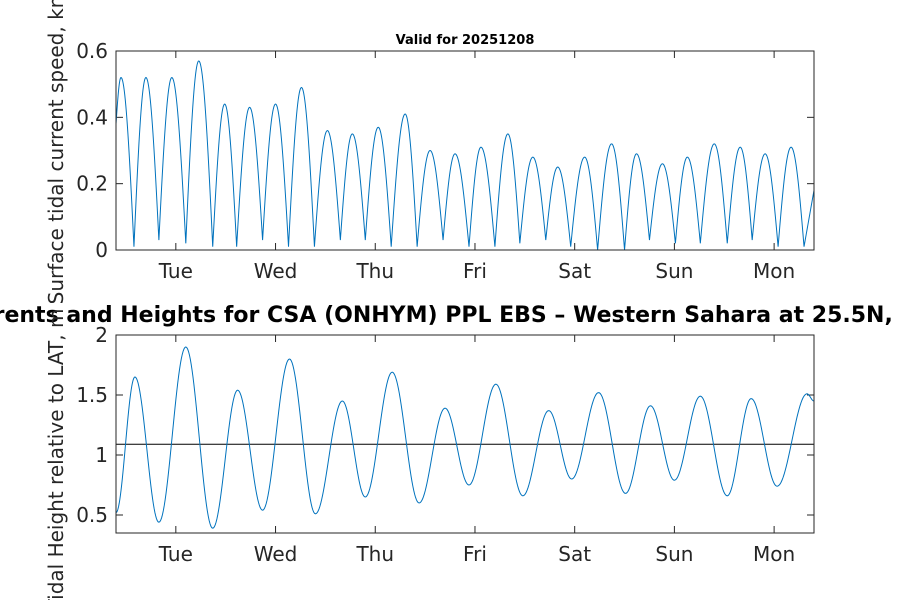  Describe the element at coordinates (101, 335) in the screenshot. I see `y-tick-label: 2` at that location.